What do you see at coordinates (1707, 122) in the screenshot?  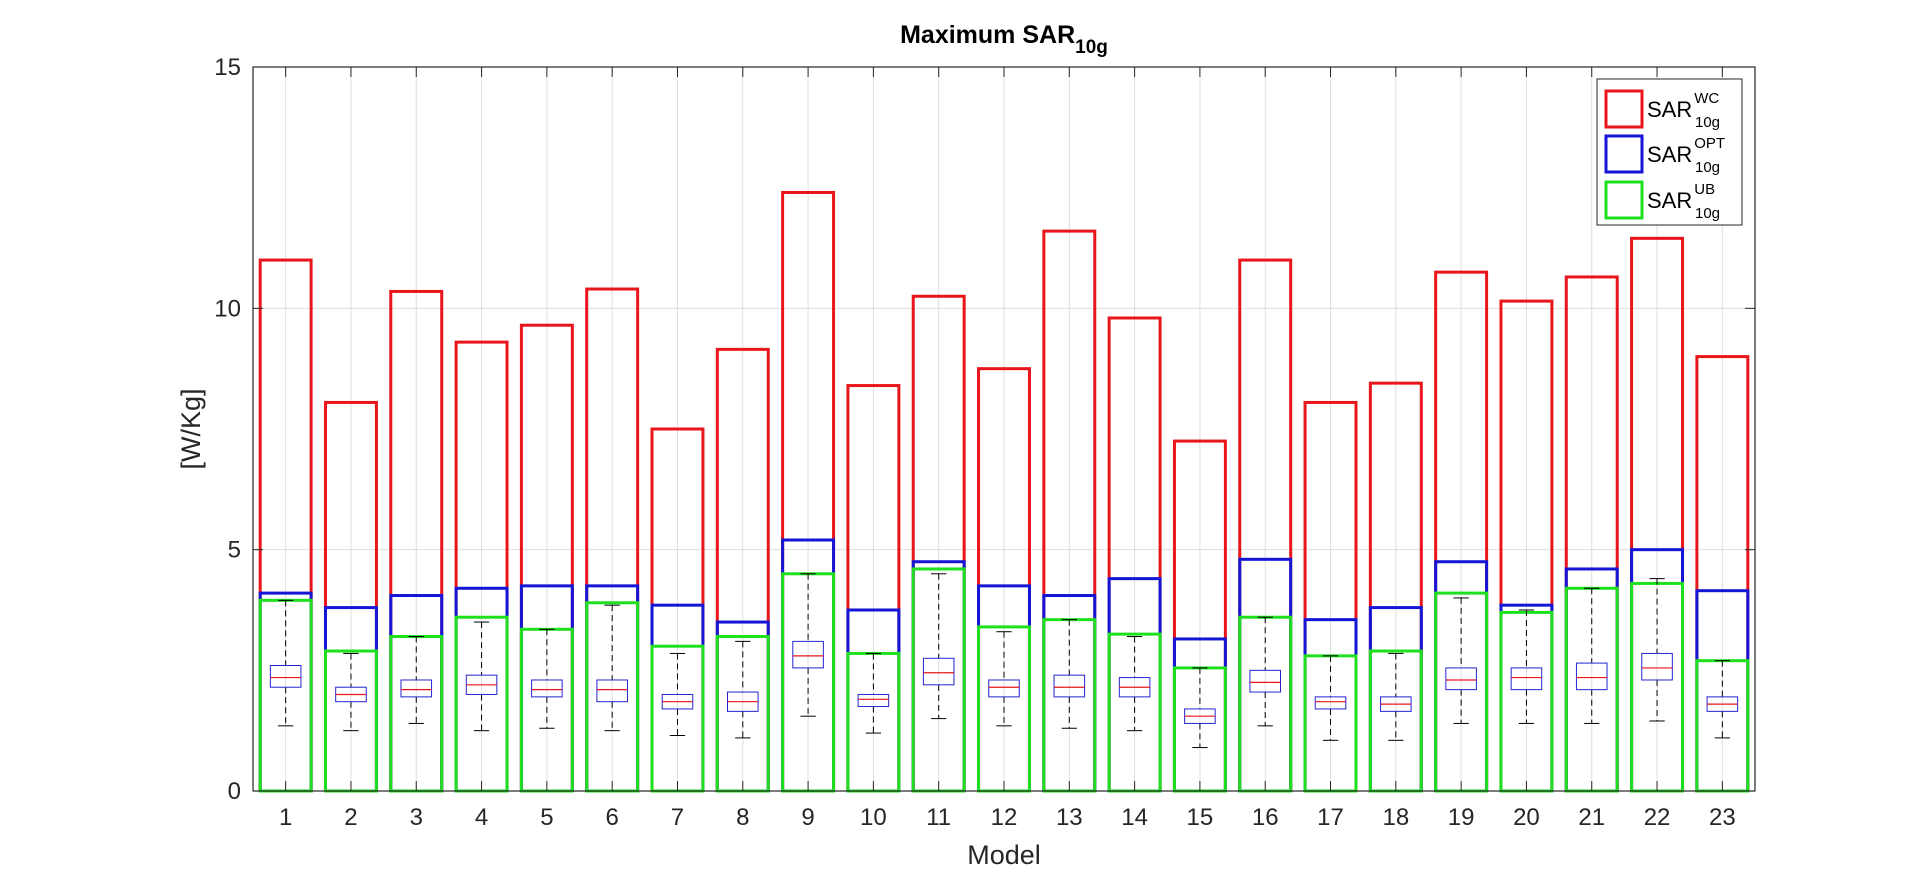 I see `legend-sub-wc: 10g` at bounding box center [1707, 122].